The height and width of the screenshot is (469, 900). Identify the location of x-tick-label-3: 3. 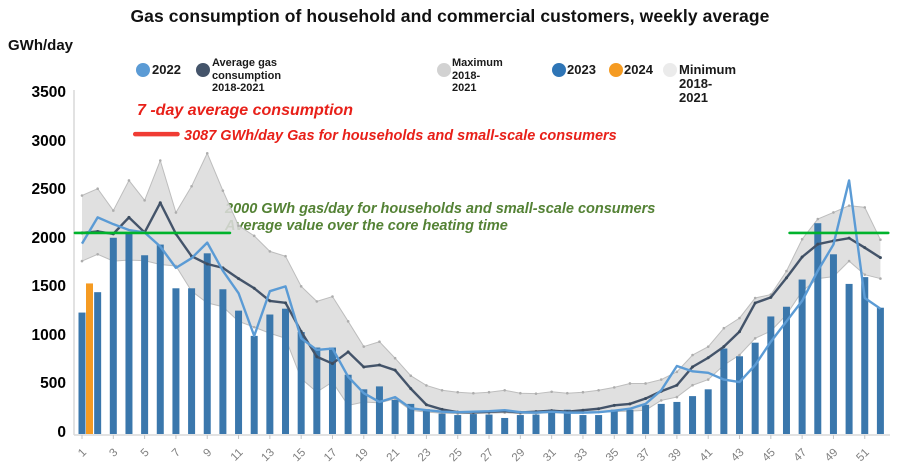
(113, 453).